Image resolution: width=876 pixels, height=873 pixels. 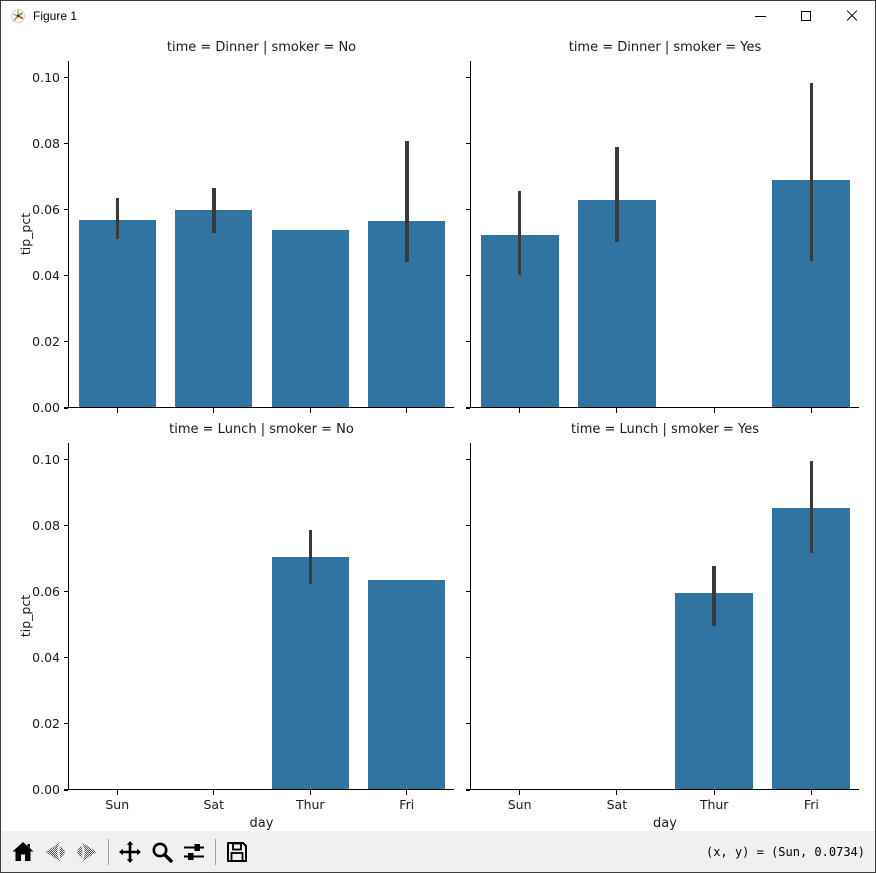 I want to click on bar-thur, so click(x=310, y=673).